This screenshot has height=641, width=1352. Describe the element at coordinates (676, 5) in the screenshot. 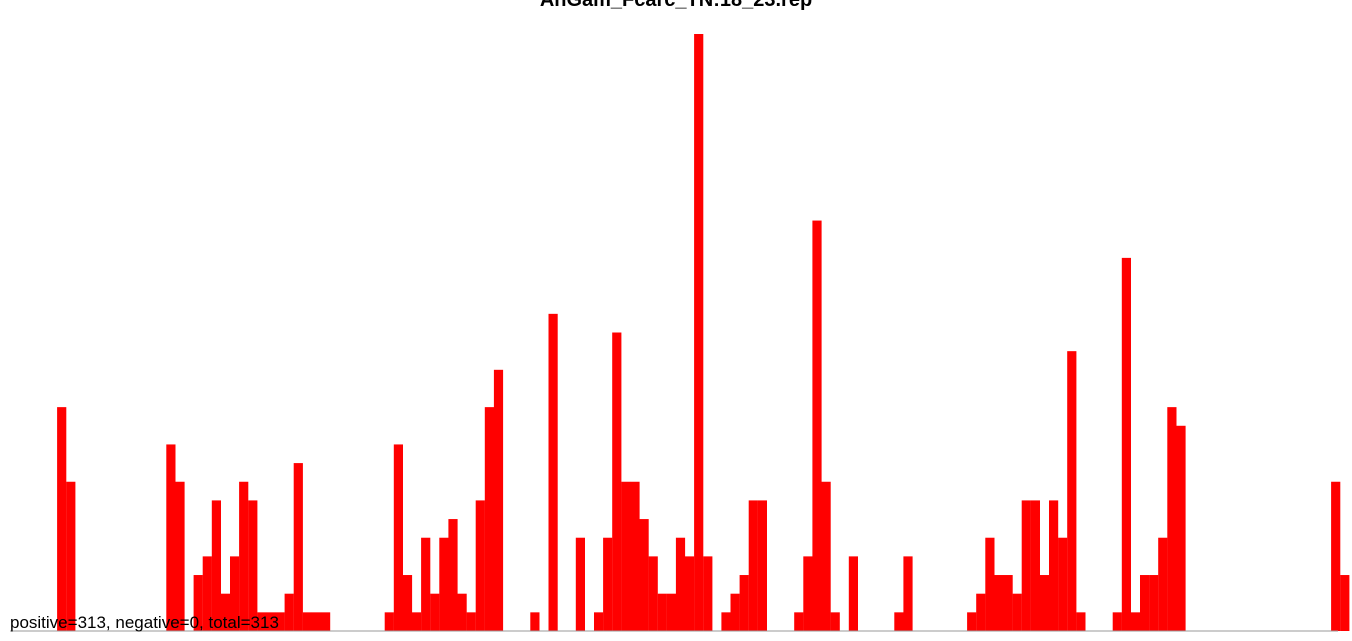

I see `chart-title: AnGam_Fcarc_TN:18_23.rep` at that location.